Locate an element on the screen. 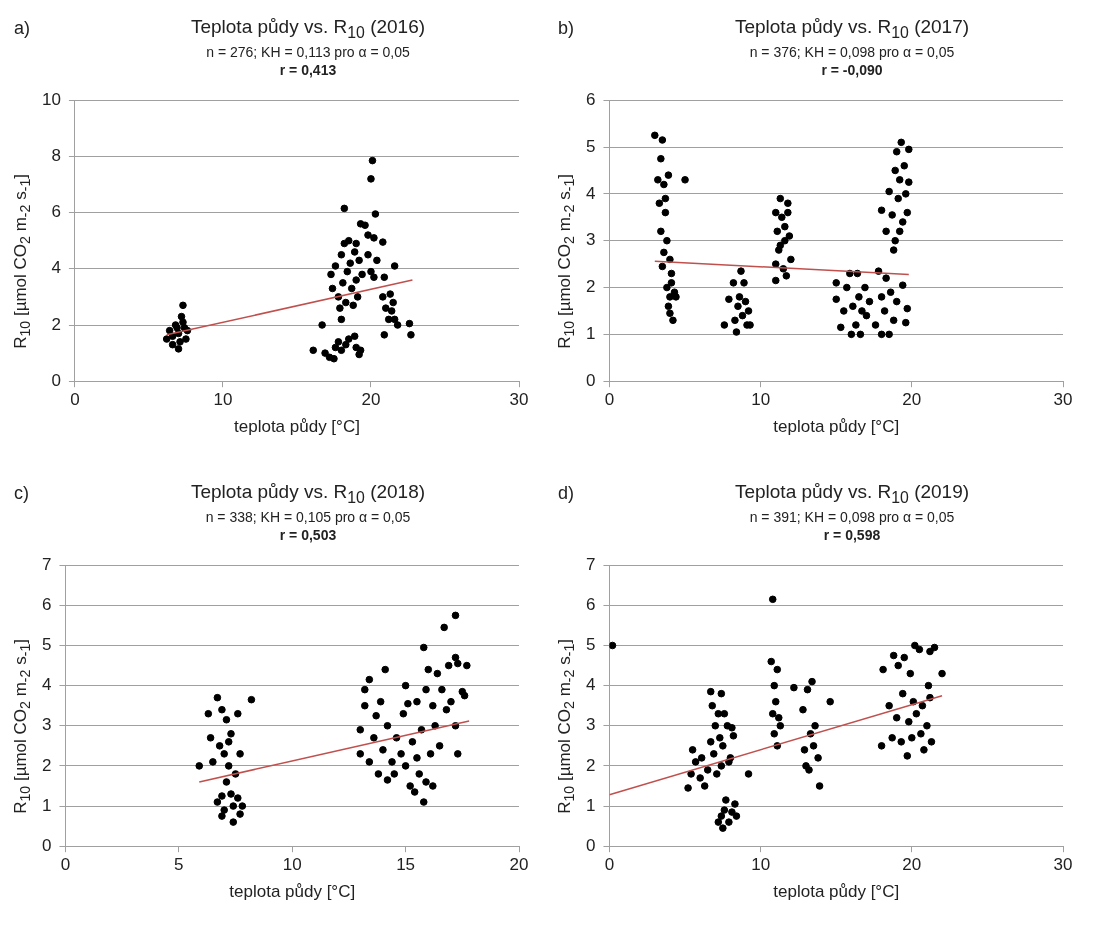  y-tick-label: 10 is located at coordinates (51, 99).